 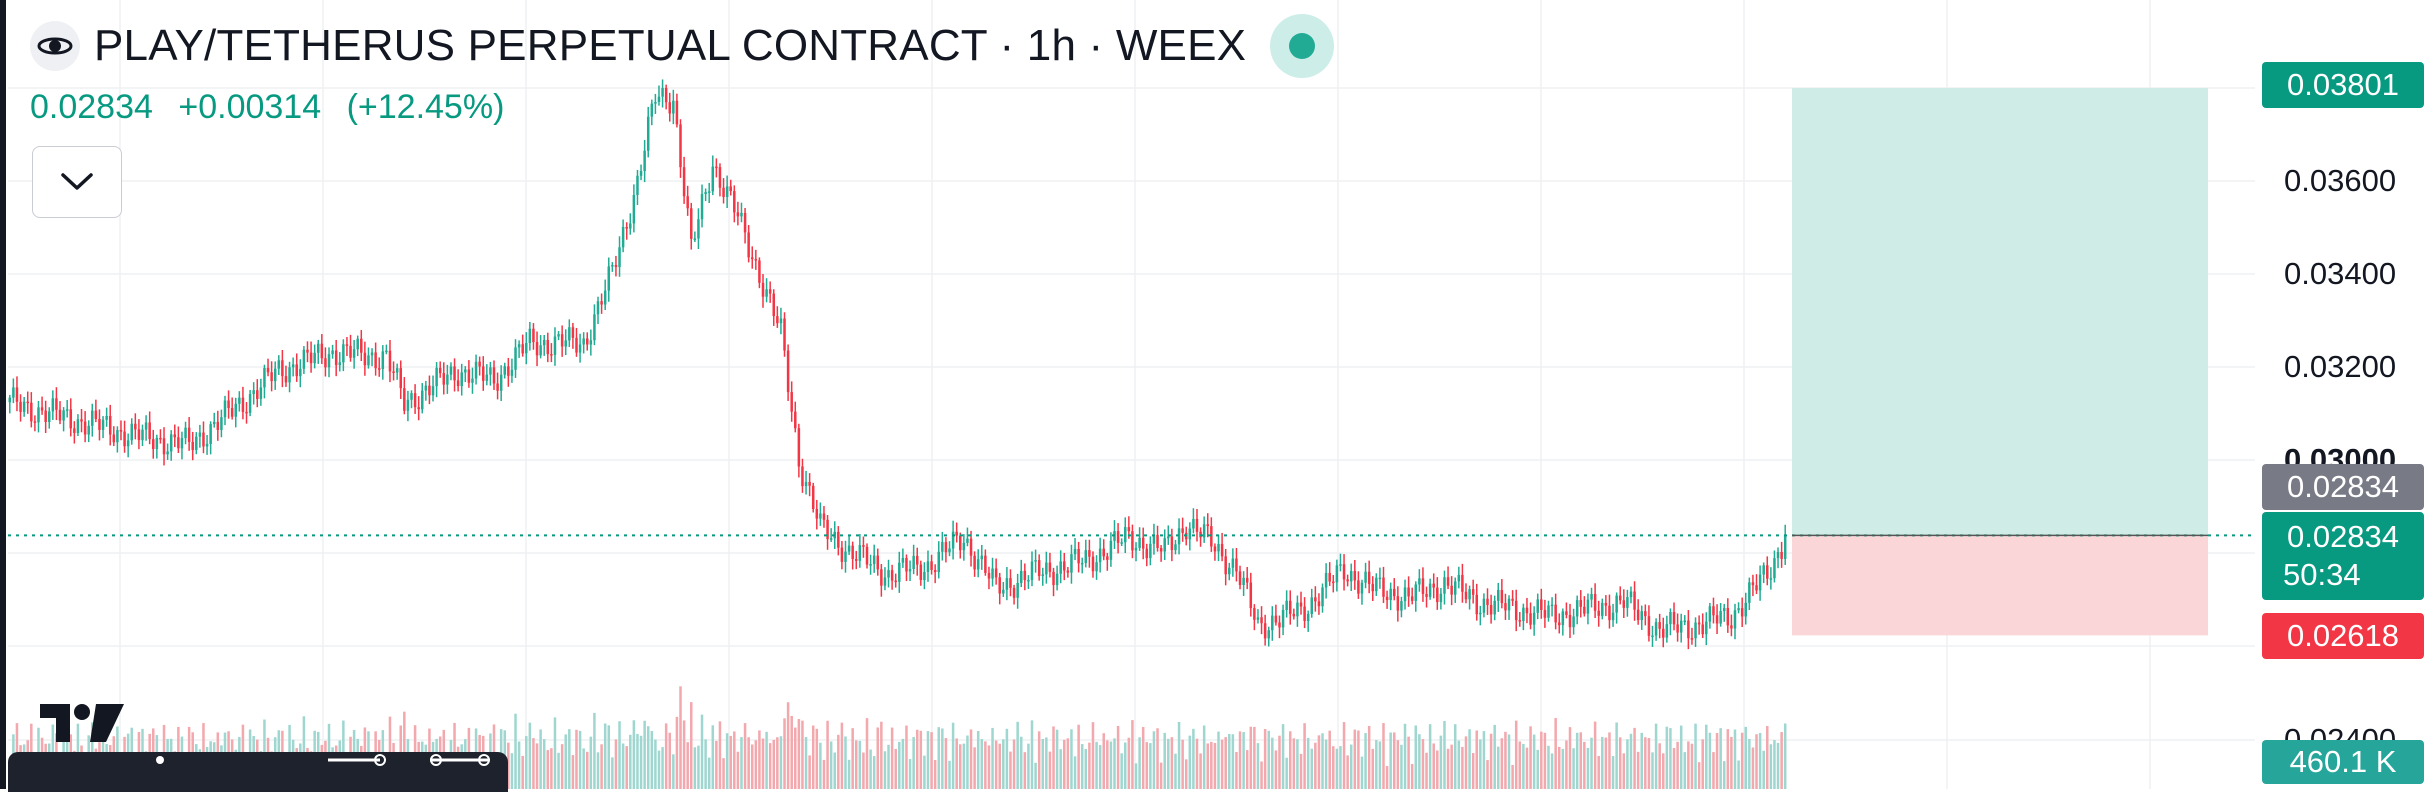 What do you see at coordinates (2343, 556) in the screenshot?
I see `current-price-label: 0.02834 50:34` at bounding box center [2343, 556].